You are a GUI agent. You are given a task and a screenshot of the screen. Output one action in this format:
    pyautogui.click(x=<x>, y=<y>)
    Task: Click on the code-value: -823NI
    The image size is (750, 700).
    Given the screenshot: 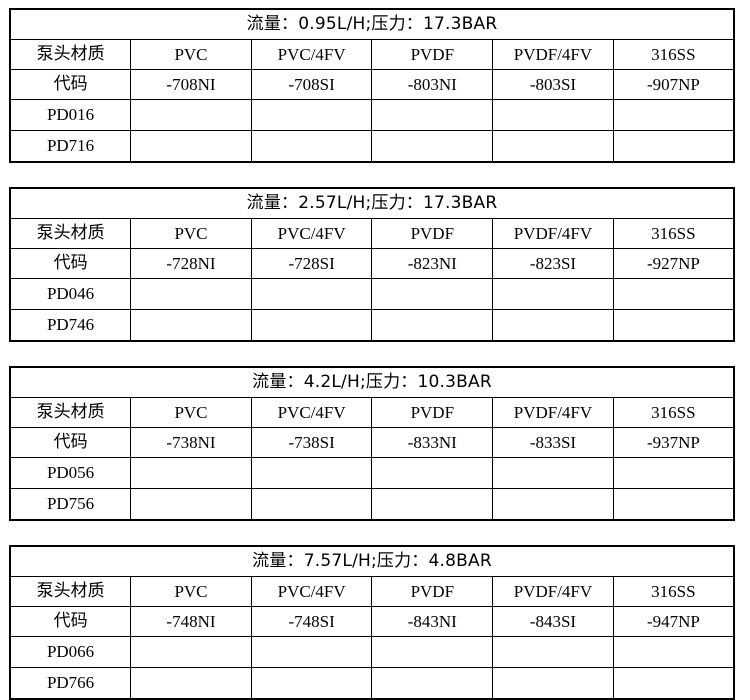 What is the action you would take?
    pyautogui.click(x=432, y=263)
    